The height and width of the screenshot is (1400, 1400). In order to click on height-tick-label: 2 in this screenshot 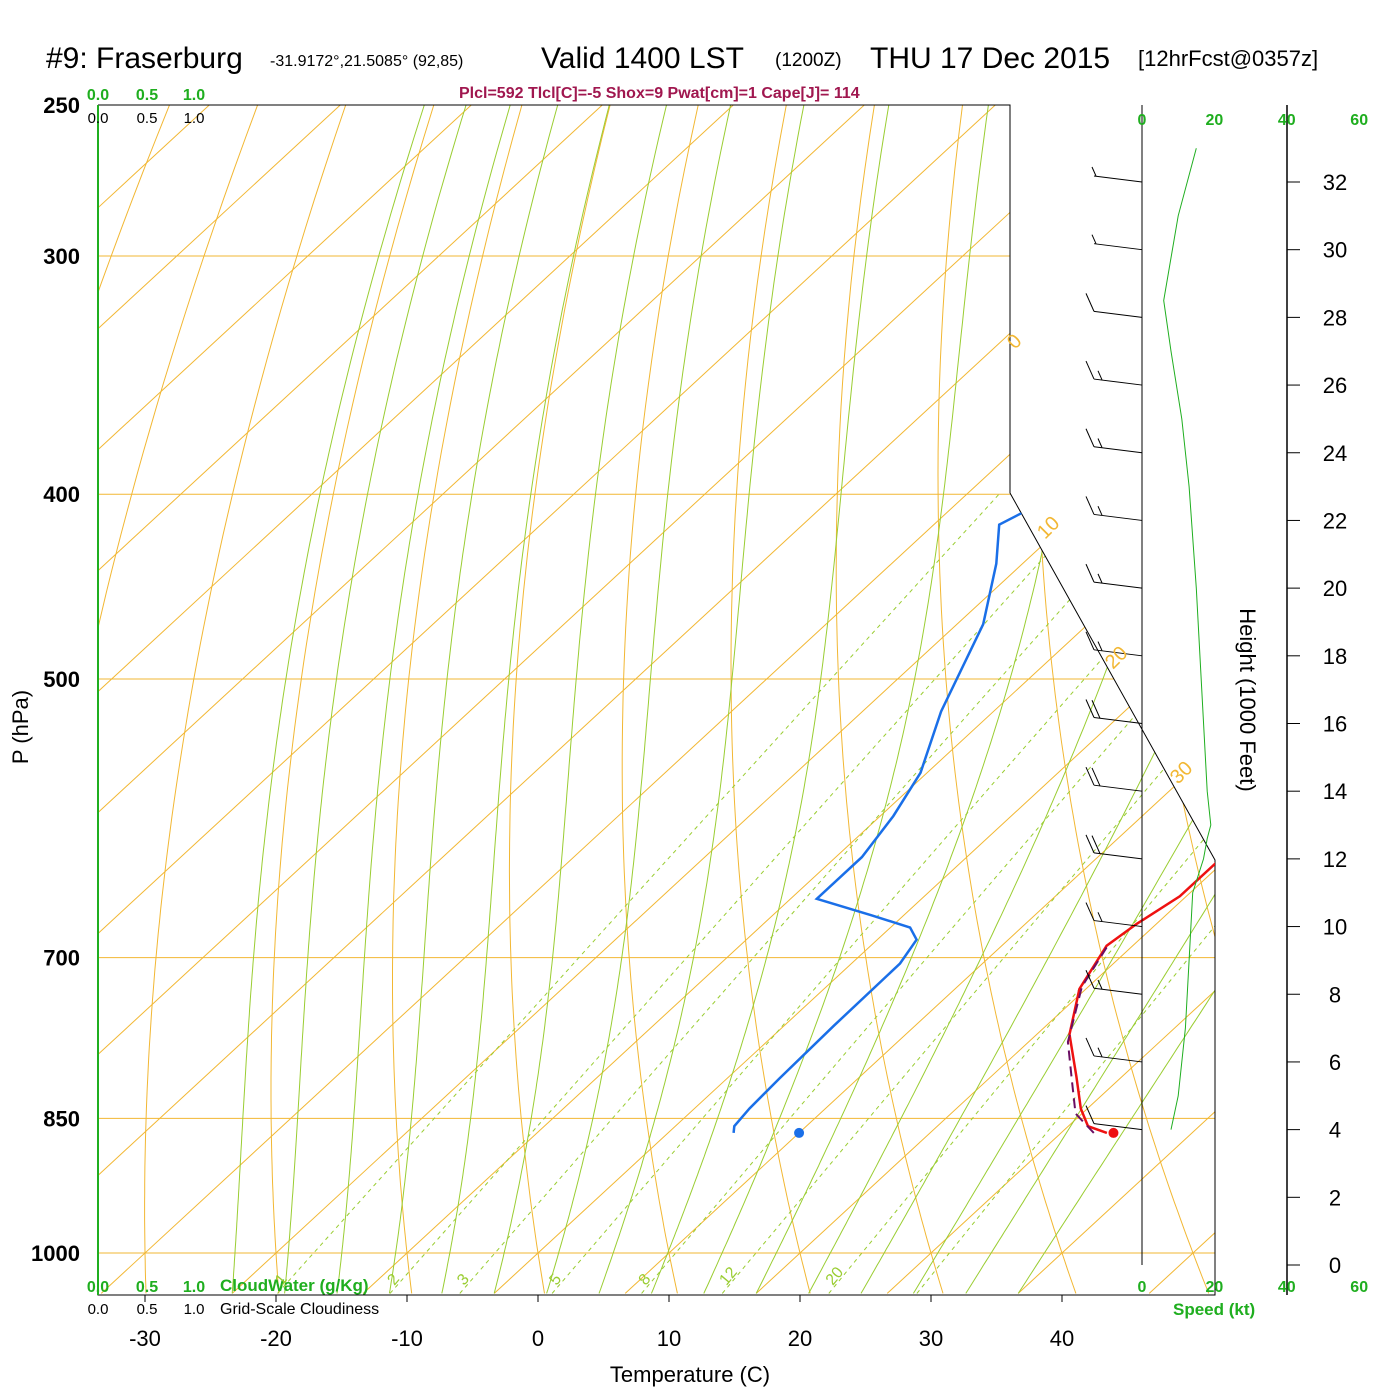, I will do `click(1335, 1197)`.